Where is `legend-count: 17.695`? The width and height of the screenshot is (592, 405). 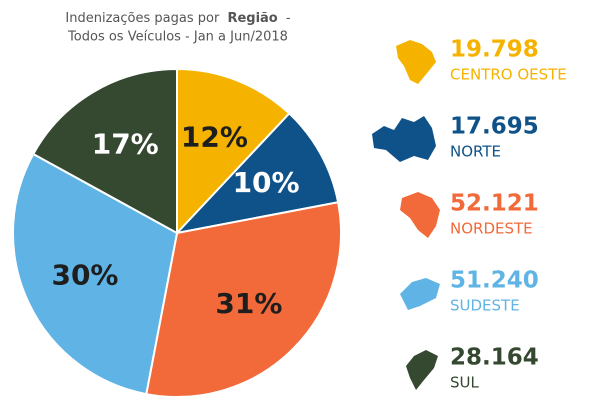 legend-count: 17.695 is located at coordinates (494, 127).